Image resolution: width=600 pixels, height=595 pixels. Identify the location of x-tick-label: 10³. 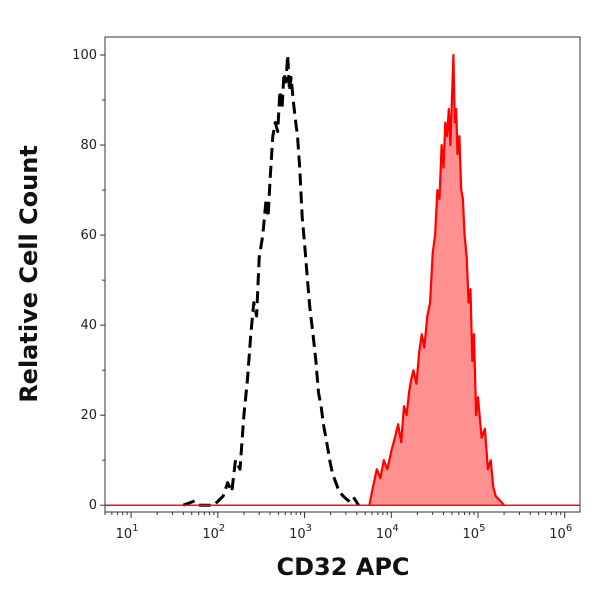
(300, 532).